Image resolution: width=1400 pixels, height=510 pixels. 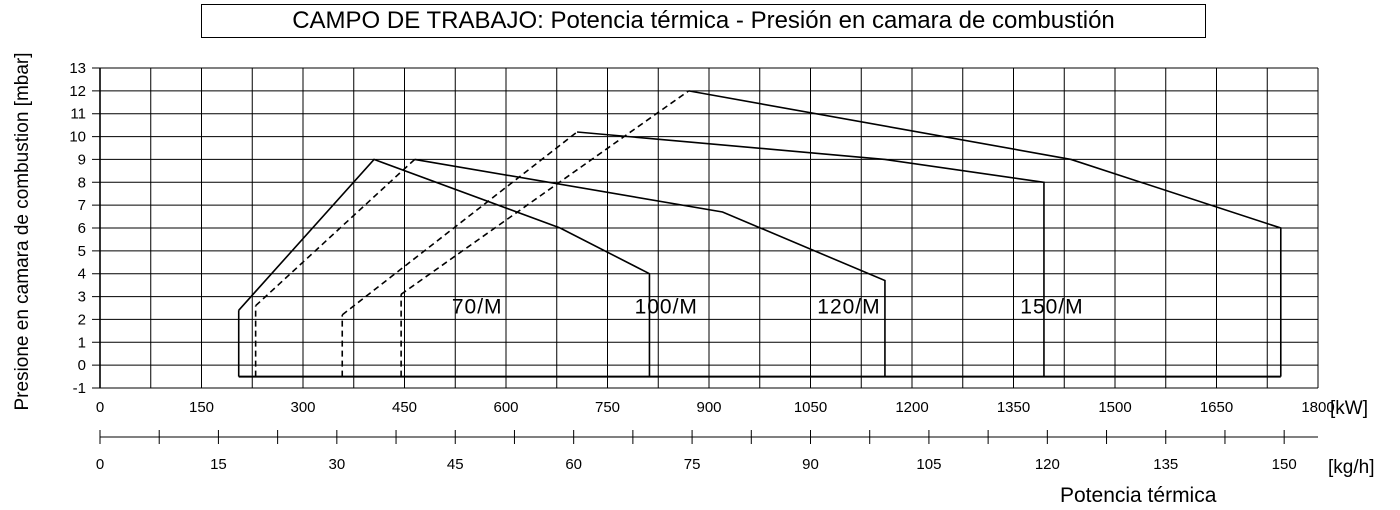 What do you see at coordinates (1284, 464) in the screenshot?
I see `kgh-tick-label: 150` at bounding box center [1284, 464].